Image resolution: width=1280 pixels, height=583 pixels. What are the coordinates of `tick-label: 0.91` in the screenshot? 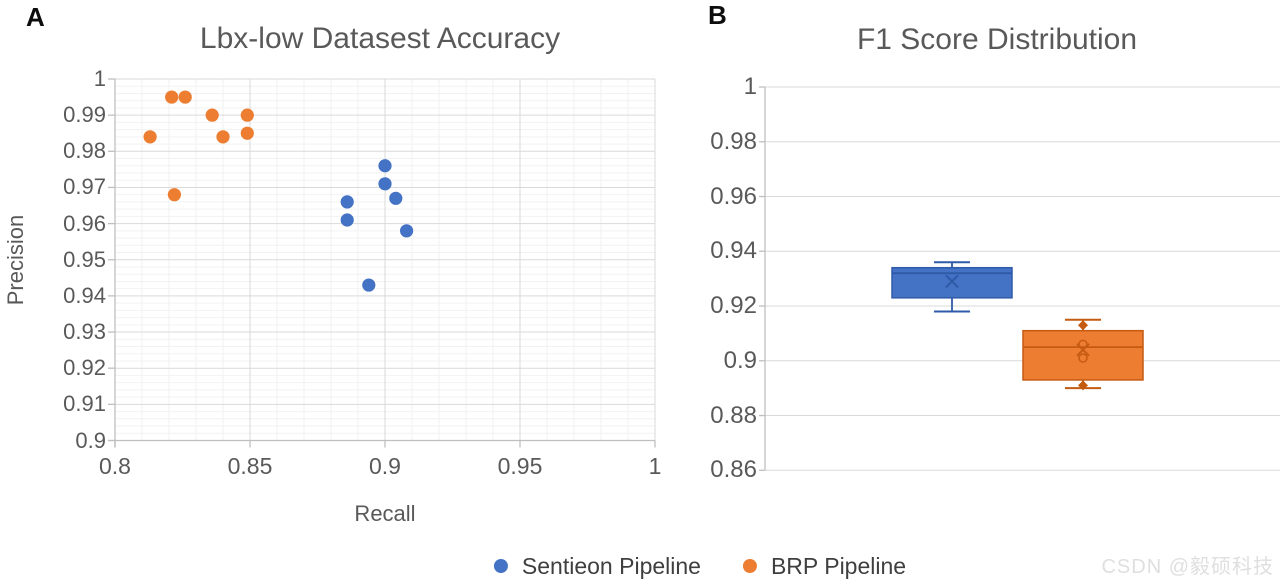 It's located at (84, 404).